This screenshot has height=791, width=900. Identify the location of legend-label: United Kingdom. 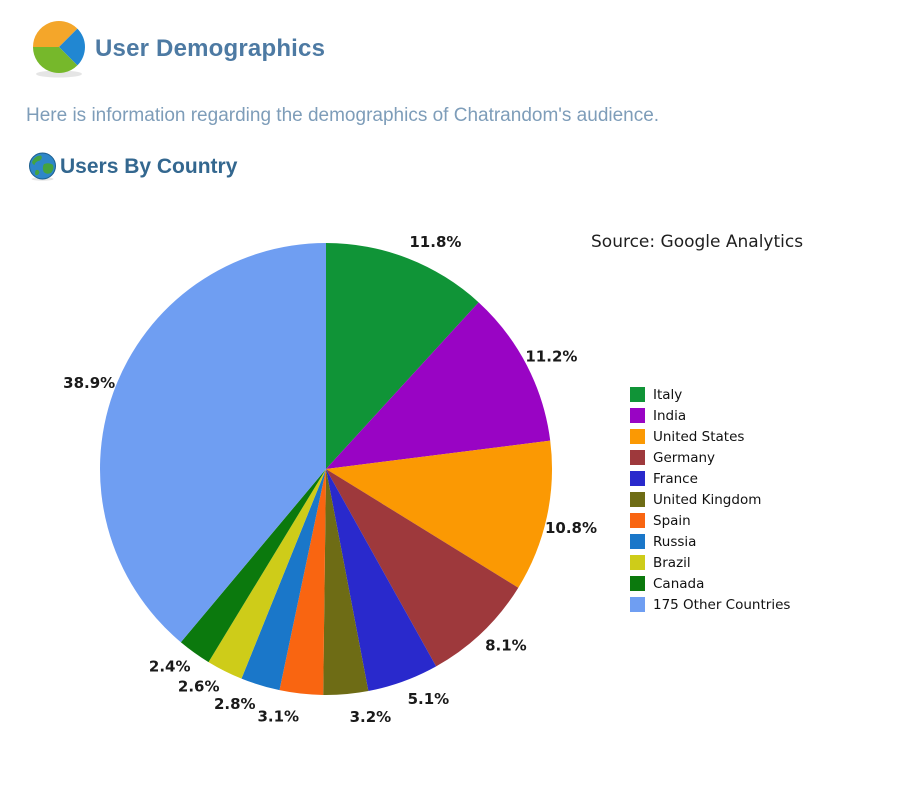
(707, 499).